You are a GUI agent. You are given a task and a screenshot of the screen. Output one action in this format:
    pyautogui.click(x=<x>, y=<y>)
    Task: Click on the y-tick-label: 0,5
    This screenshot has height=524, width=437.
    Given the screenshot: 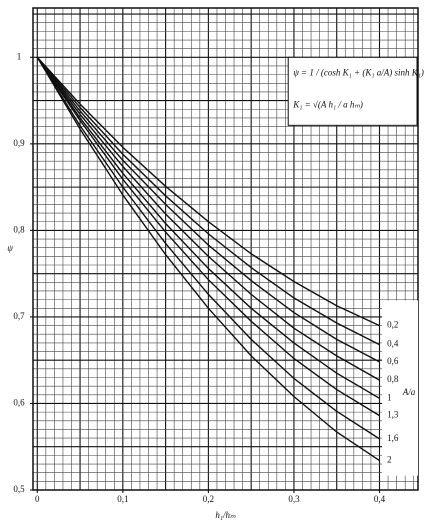 What is the action you would take?
    pyautogui.click(x=19, y=489)
    